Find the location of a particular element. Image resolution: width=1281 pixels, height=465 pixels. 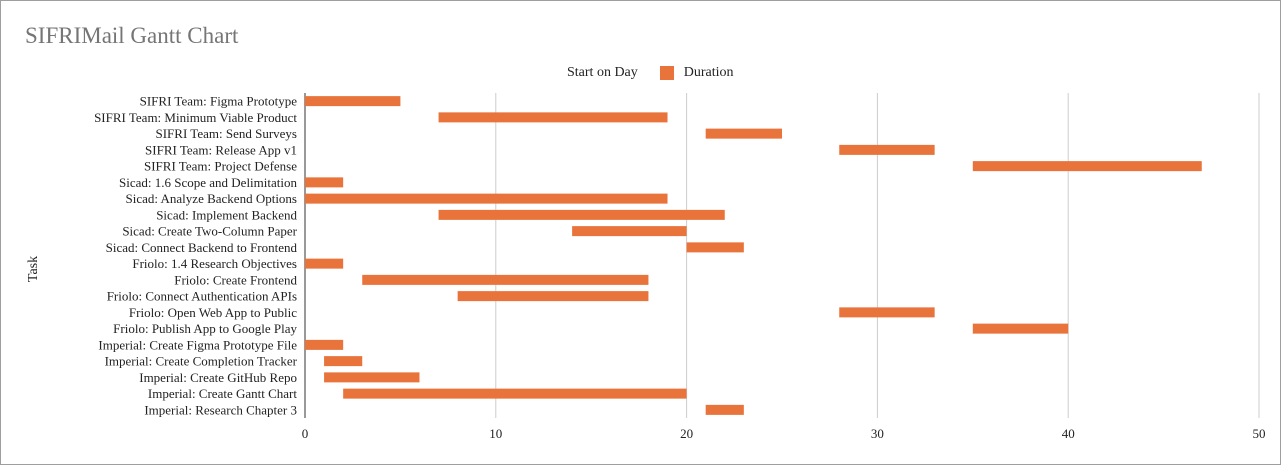

y-tick-label: SIFRI Team: Figma Prototype is located at coordinates (219, 101).